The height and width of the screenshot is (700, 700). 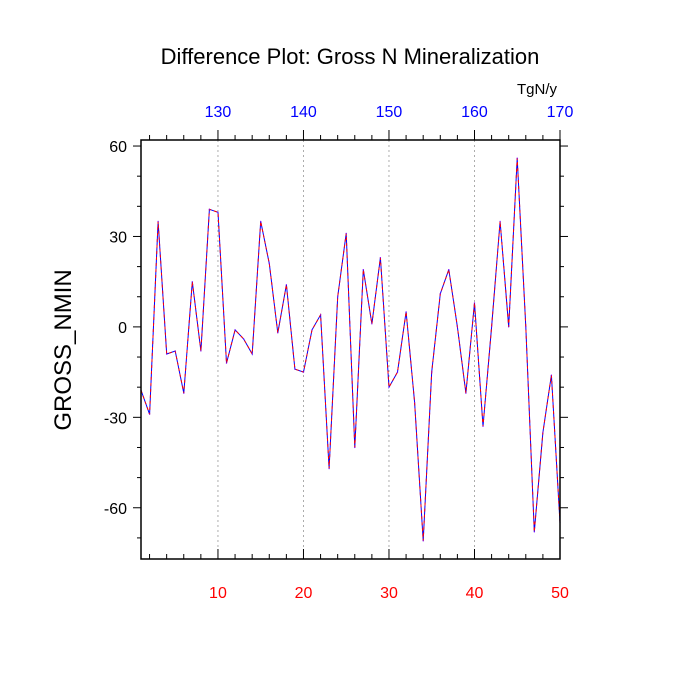 I want to click on x-tick-label-bottom: 50, so click(x=560, y=593).